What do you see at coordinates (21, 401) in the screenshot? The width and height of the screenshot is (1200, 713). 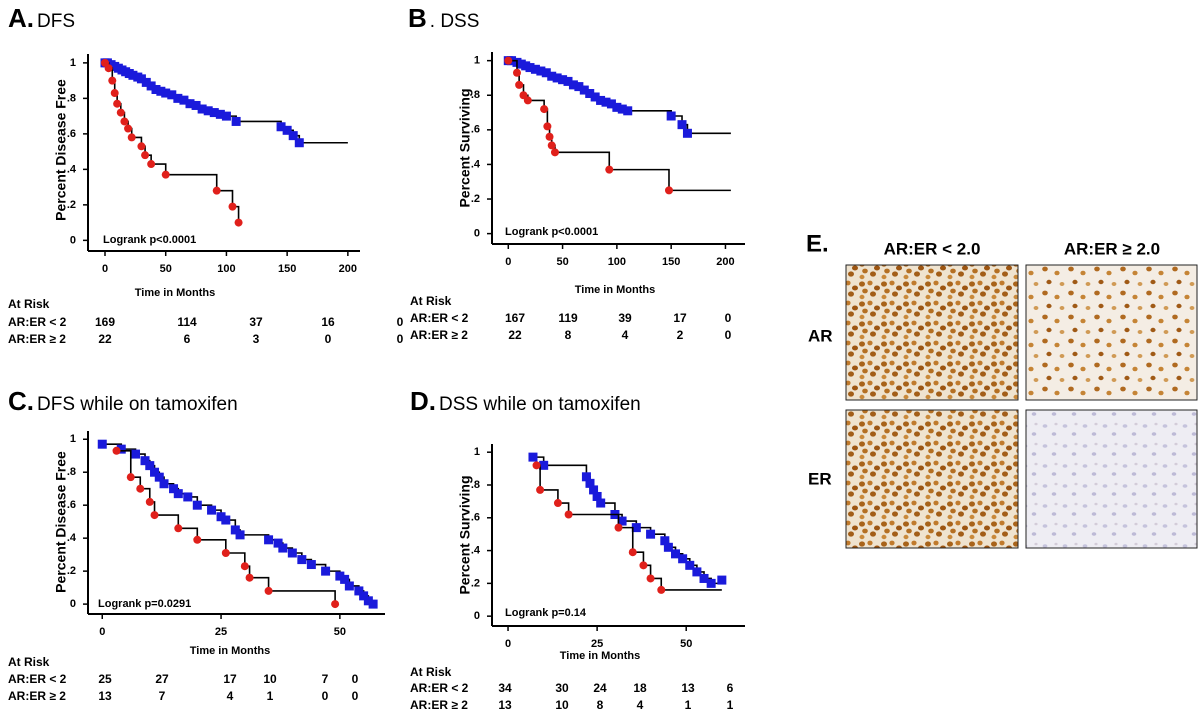 I see `panel-label: C.` at bounding box center [21, 401].